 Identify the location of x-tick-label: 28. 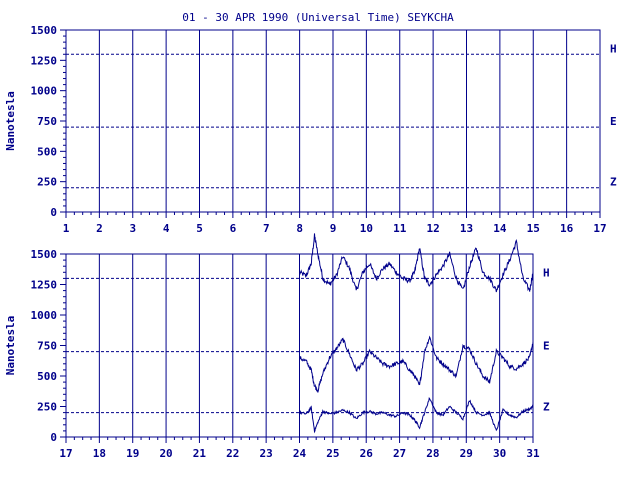
(432, 453).